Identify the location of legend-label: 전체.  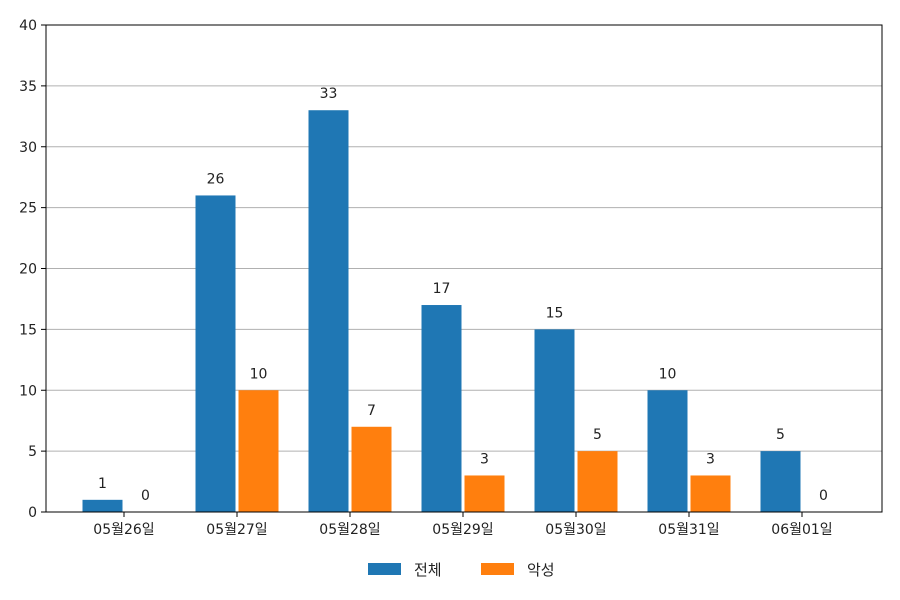
(428, 570).